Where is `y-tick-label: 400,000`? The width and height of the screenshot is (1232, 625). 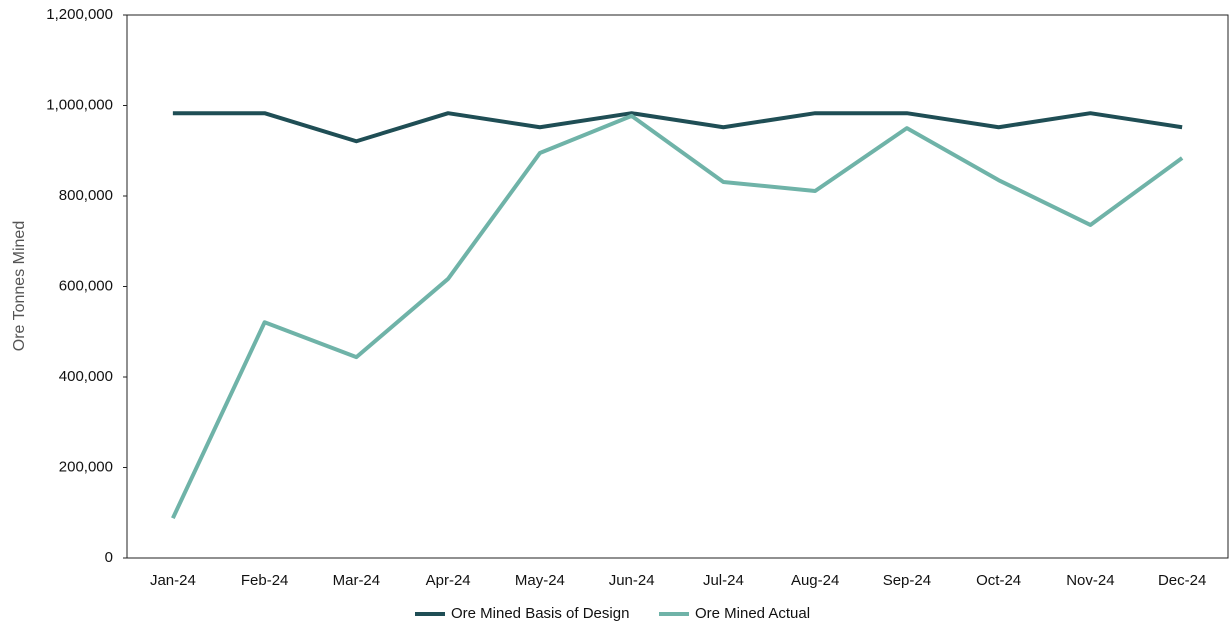 y-tick-label: 400,000 is located at coordinates (86, 376).